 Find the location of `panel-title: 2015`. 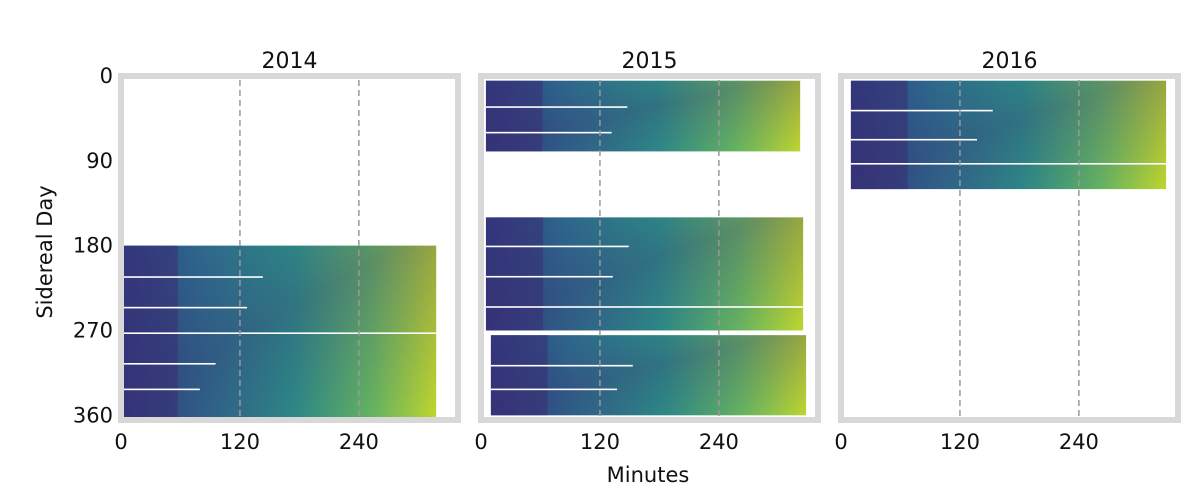

panel-title: 2015 is located at coordinates (650, 61).